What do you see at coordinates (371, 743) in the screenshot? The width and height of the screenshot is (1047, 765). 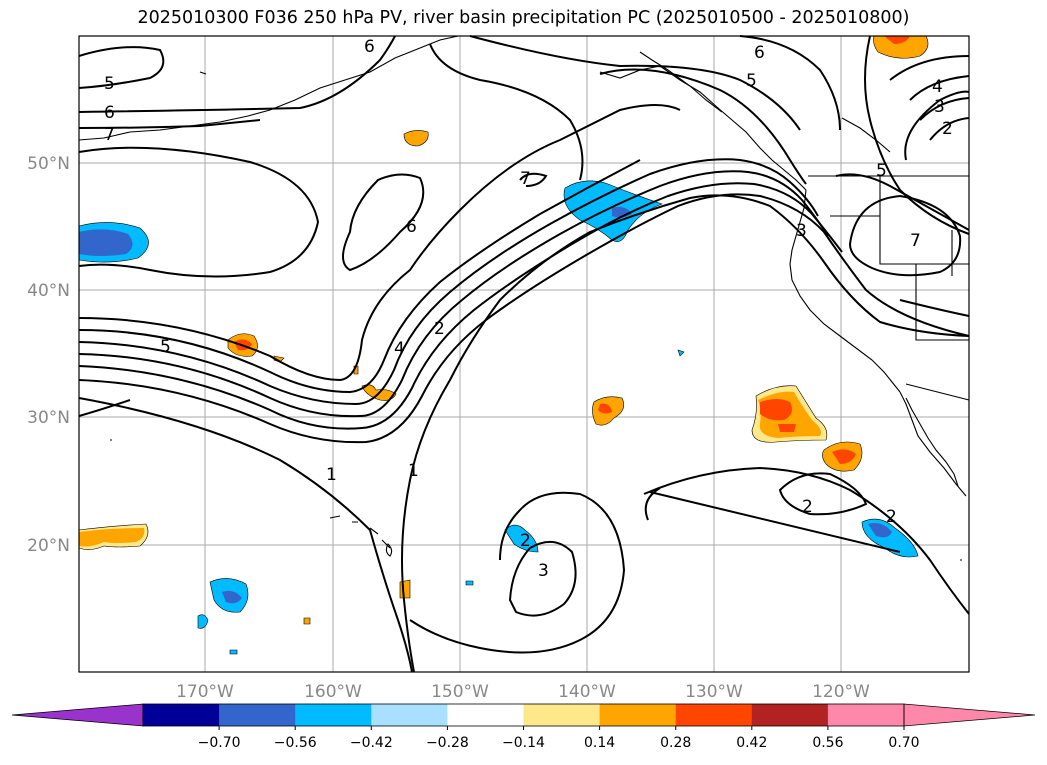 I see `colorbar-tick-label: −0.42` at bounding box center [371, 743].